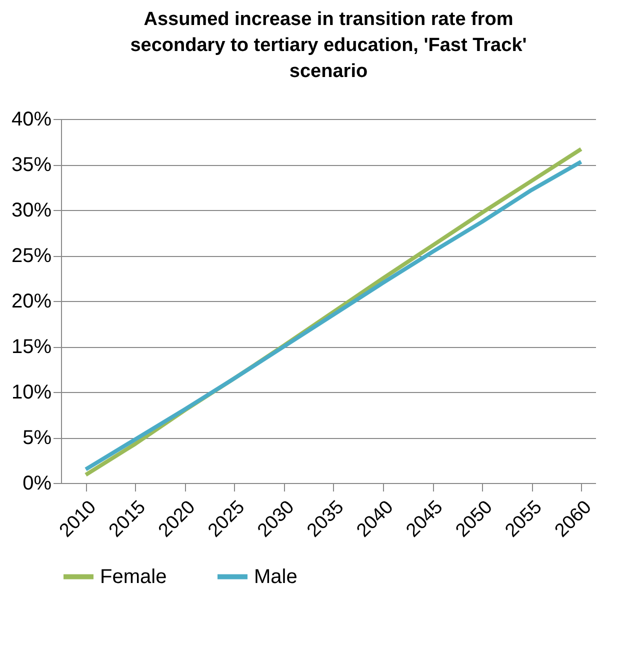 The height and width of the screenshot is (650, 629). Describe the element at coordinates (31, 301) in the screenshot. I see `y-tick-label: 20%` at that location.